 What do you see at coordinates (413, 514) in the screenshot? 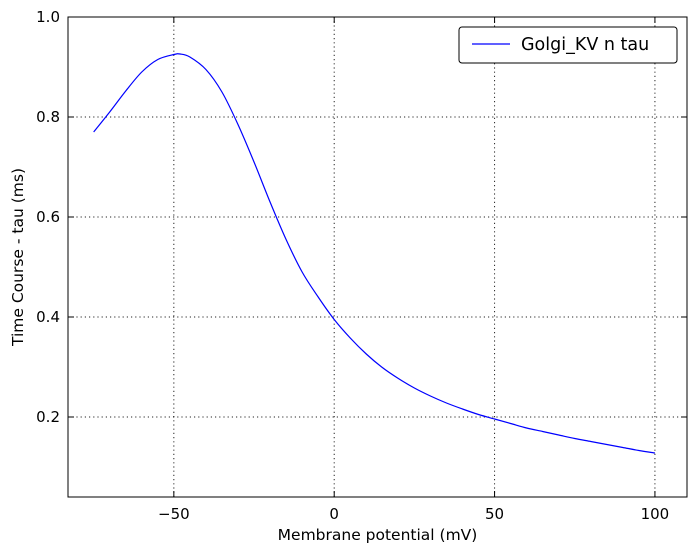
I see `x-tick-labels: −50 0 50 100` at bounding box center [413, 514].